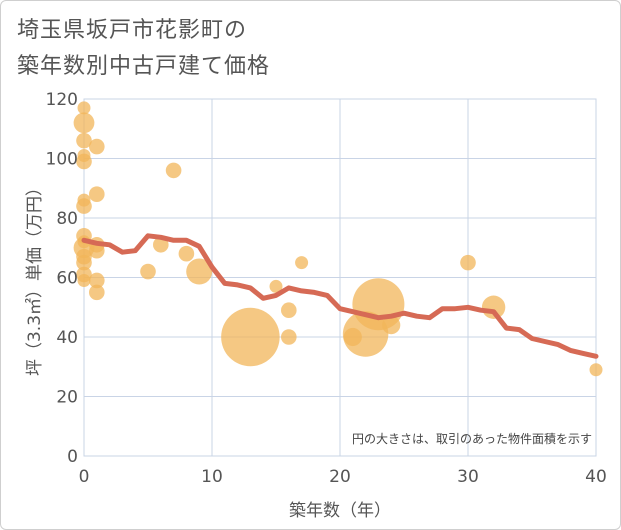 The width and height of the screenshot is (621, 530). What do you see at coordinates (212, 477) in the screenshot?
I see `x-tick-label: 10` at bounding box center [212, 477].